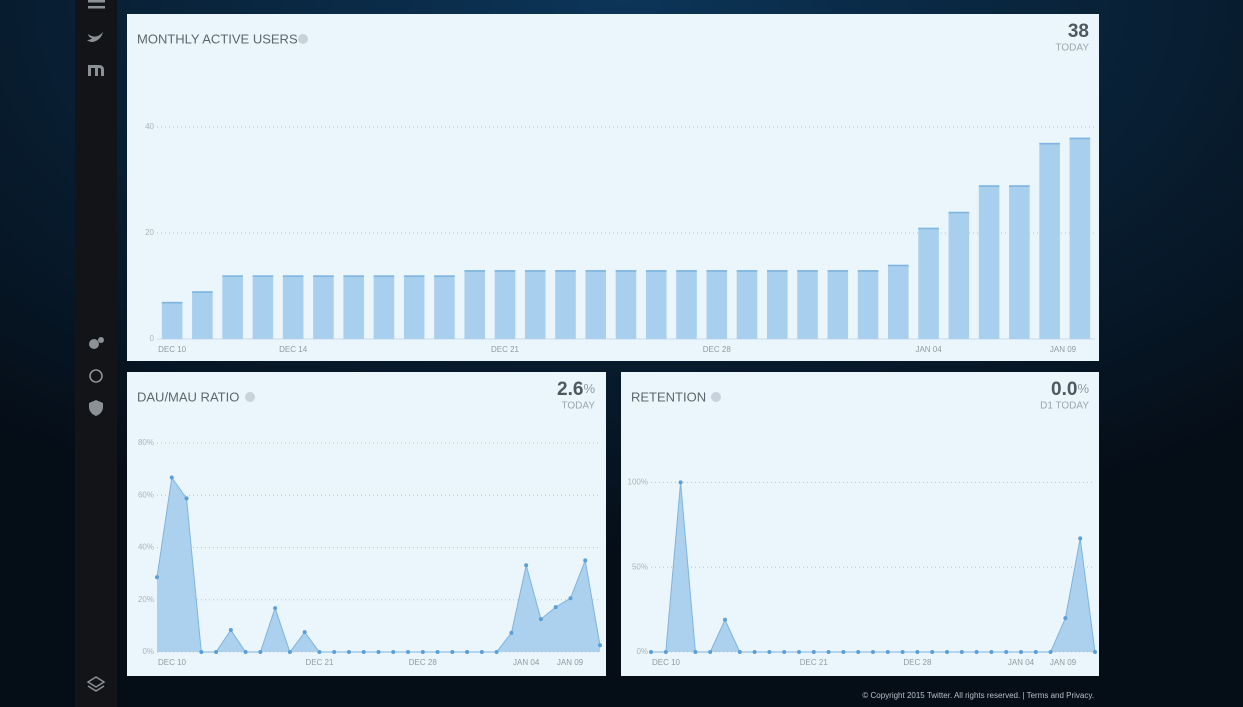 This screenshot has width=1243, height=707. I want to click on y-tick-label: 100%, so click(638, 482).